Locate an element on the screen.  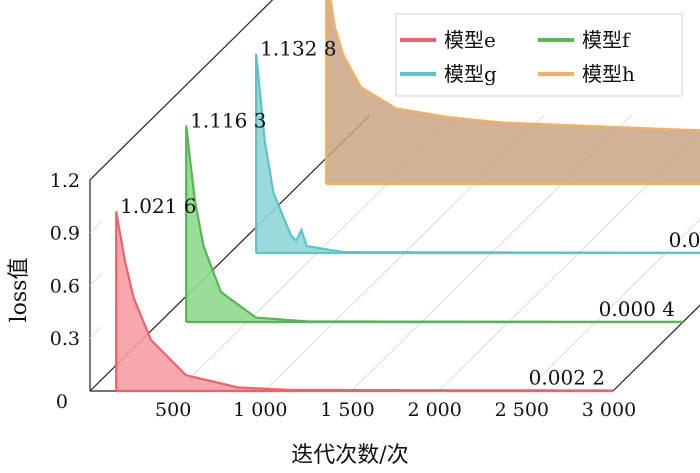
legend-label: 模型g is located at coordinates (470, 74).